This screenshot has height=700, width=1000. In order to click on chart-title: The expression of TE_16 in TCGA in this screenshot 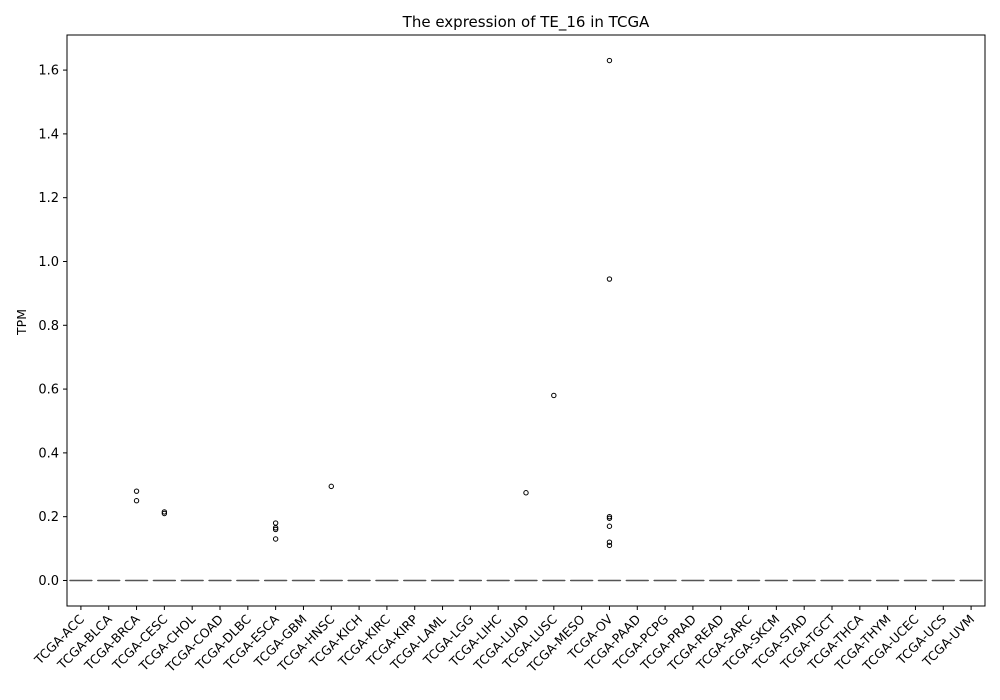, I will do `click(526, 22)`.